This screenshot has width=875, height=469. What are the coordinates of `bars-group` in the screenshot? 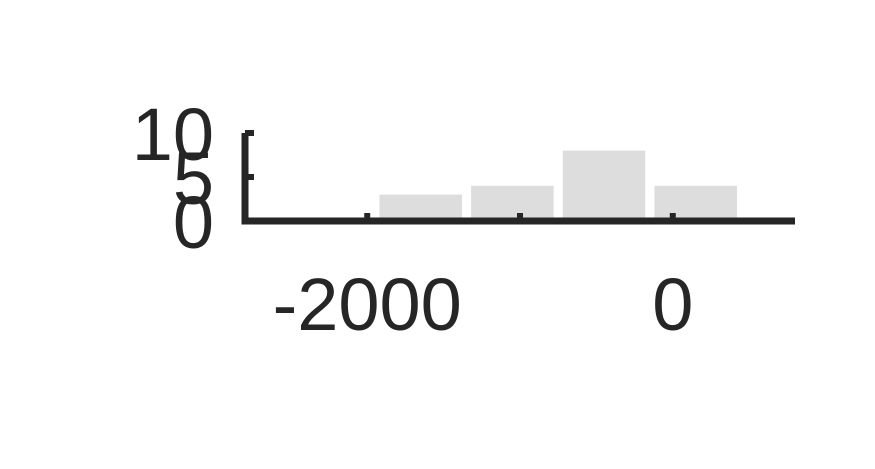 It's located at (558, 185).